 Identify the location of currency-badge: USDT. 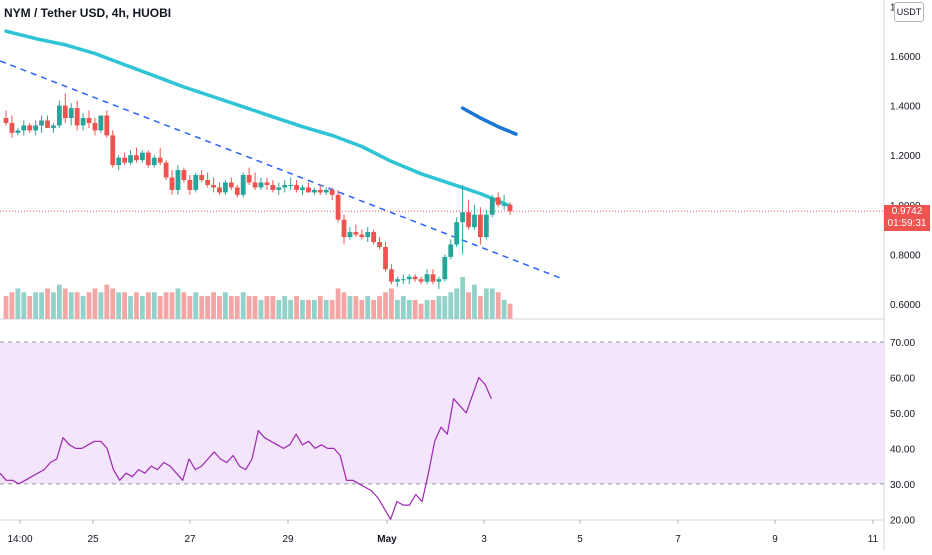
(909, 12).